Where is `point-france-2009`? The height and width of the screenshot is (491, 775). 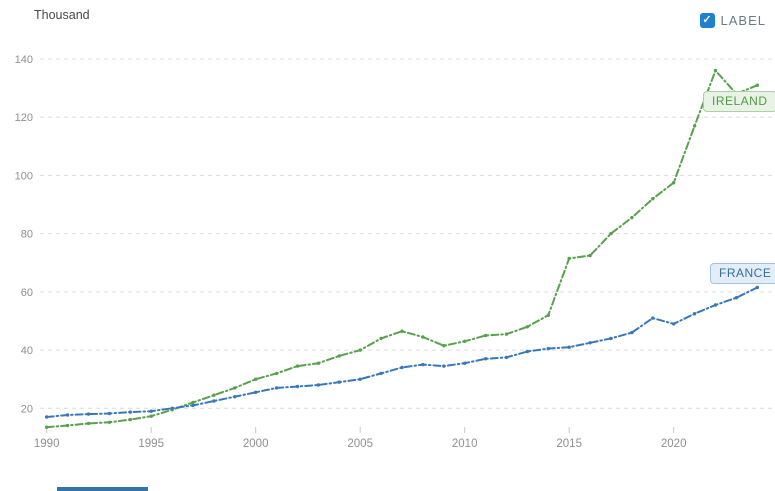 point-france-2009 is located at coordinates (444, 366).